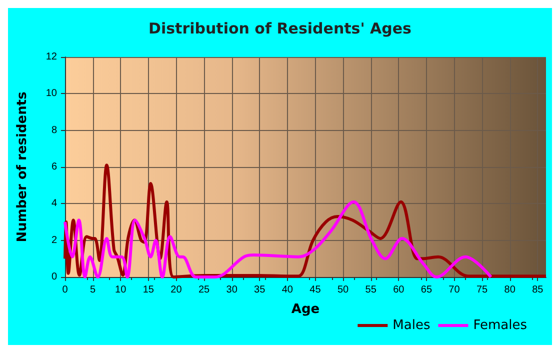 The image size is (560, 353). Describe the element at coordinates (411, 325) in the screenshot. I see `legend-label: Males` at that location.